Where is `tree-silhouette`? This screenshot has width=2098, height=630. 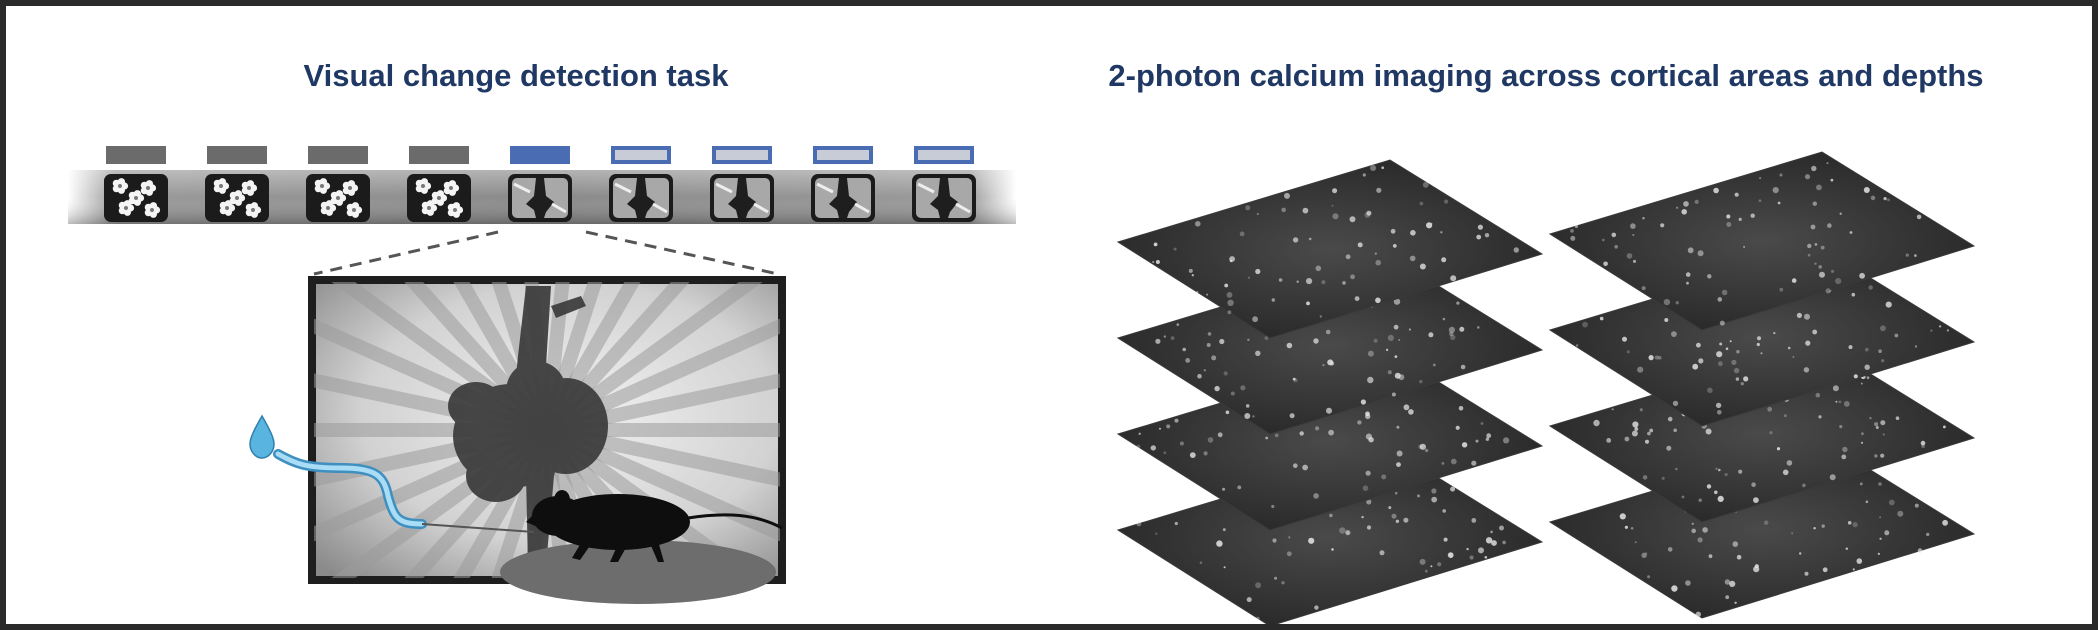 tree-silhouette is located at coordinates (528, 426).